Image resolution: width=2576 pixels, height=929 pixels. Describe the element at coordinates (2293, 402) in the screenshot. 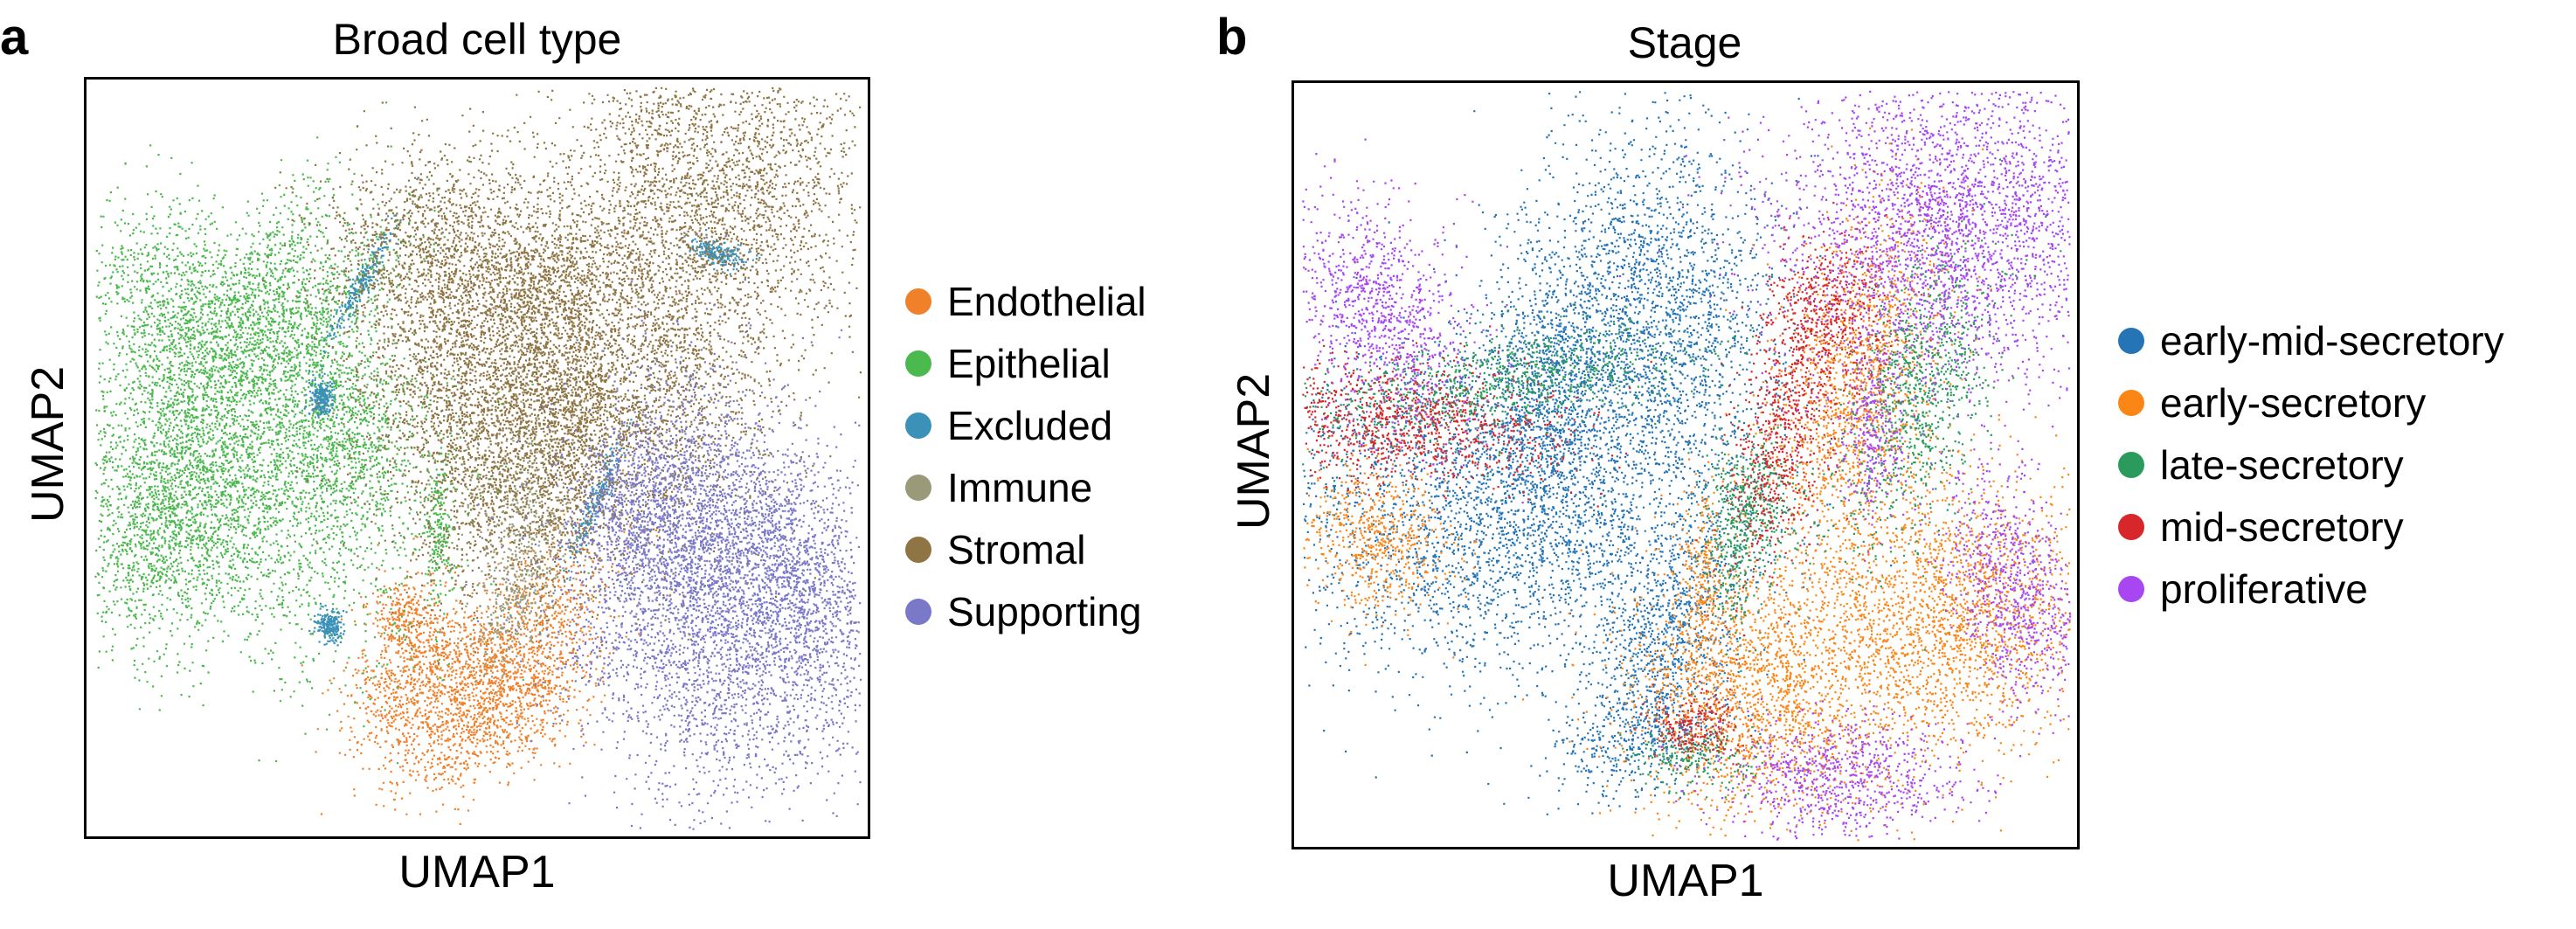

I see `legend-label: early-secretory` at that location.